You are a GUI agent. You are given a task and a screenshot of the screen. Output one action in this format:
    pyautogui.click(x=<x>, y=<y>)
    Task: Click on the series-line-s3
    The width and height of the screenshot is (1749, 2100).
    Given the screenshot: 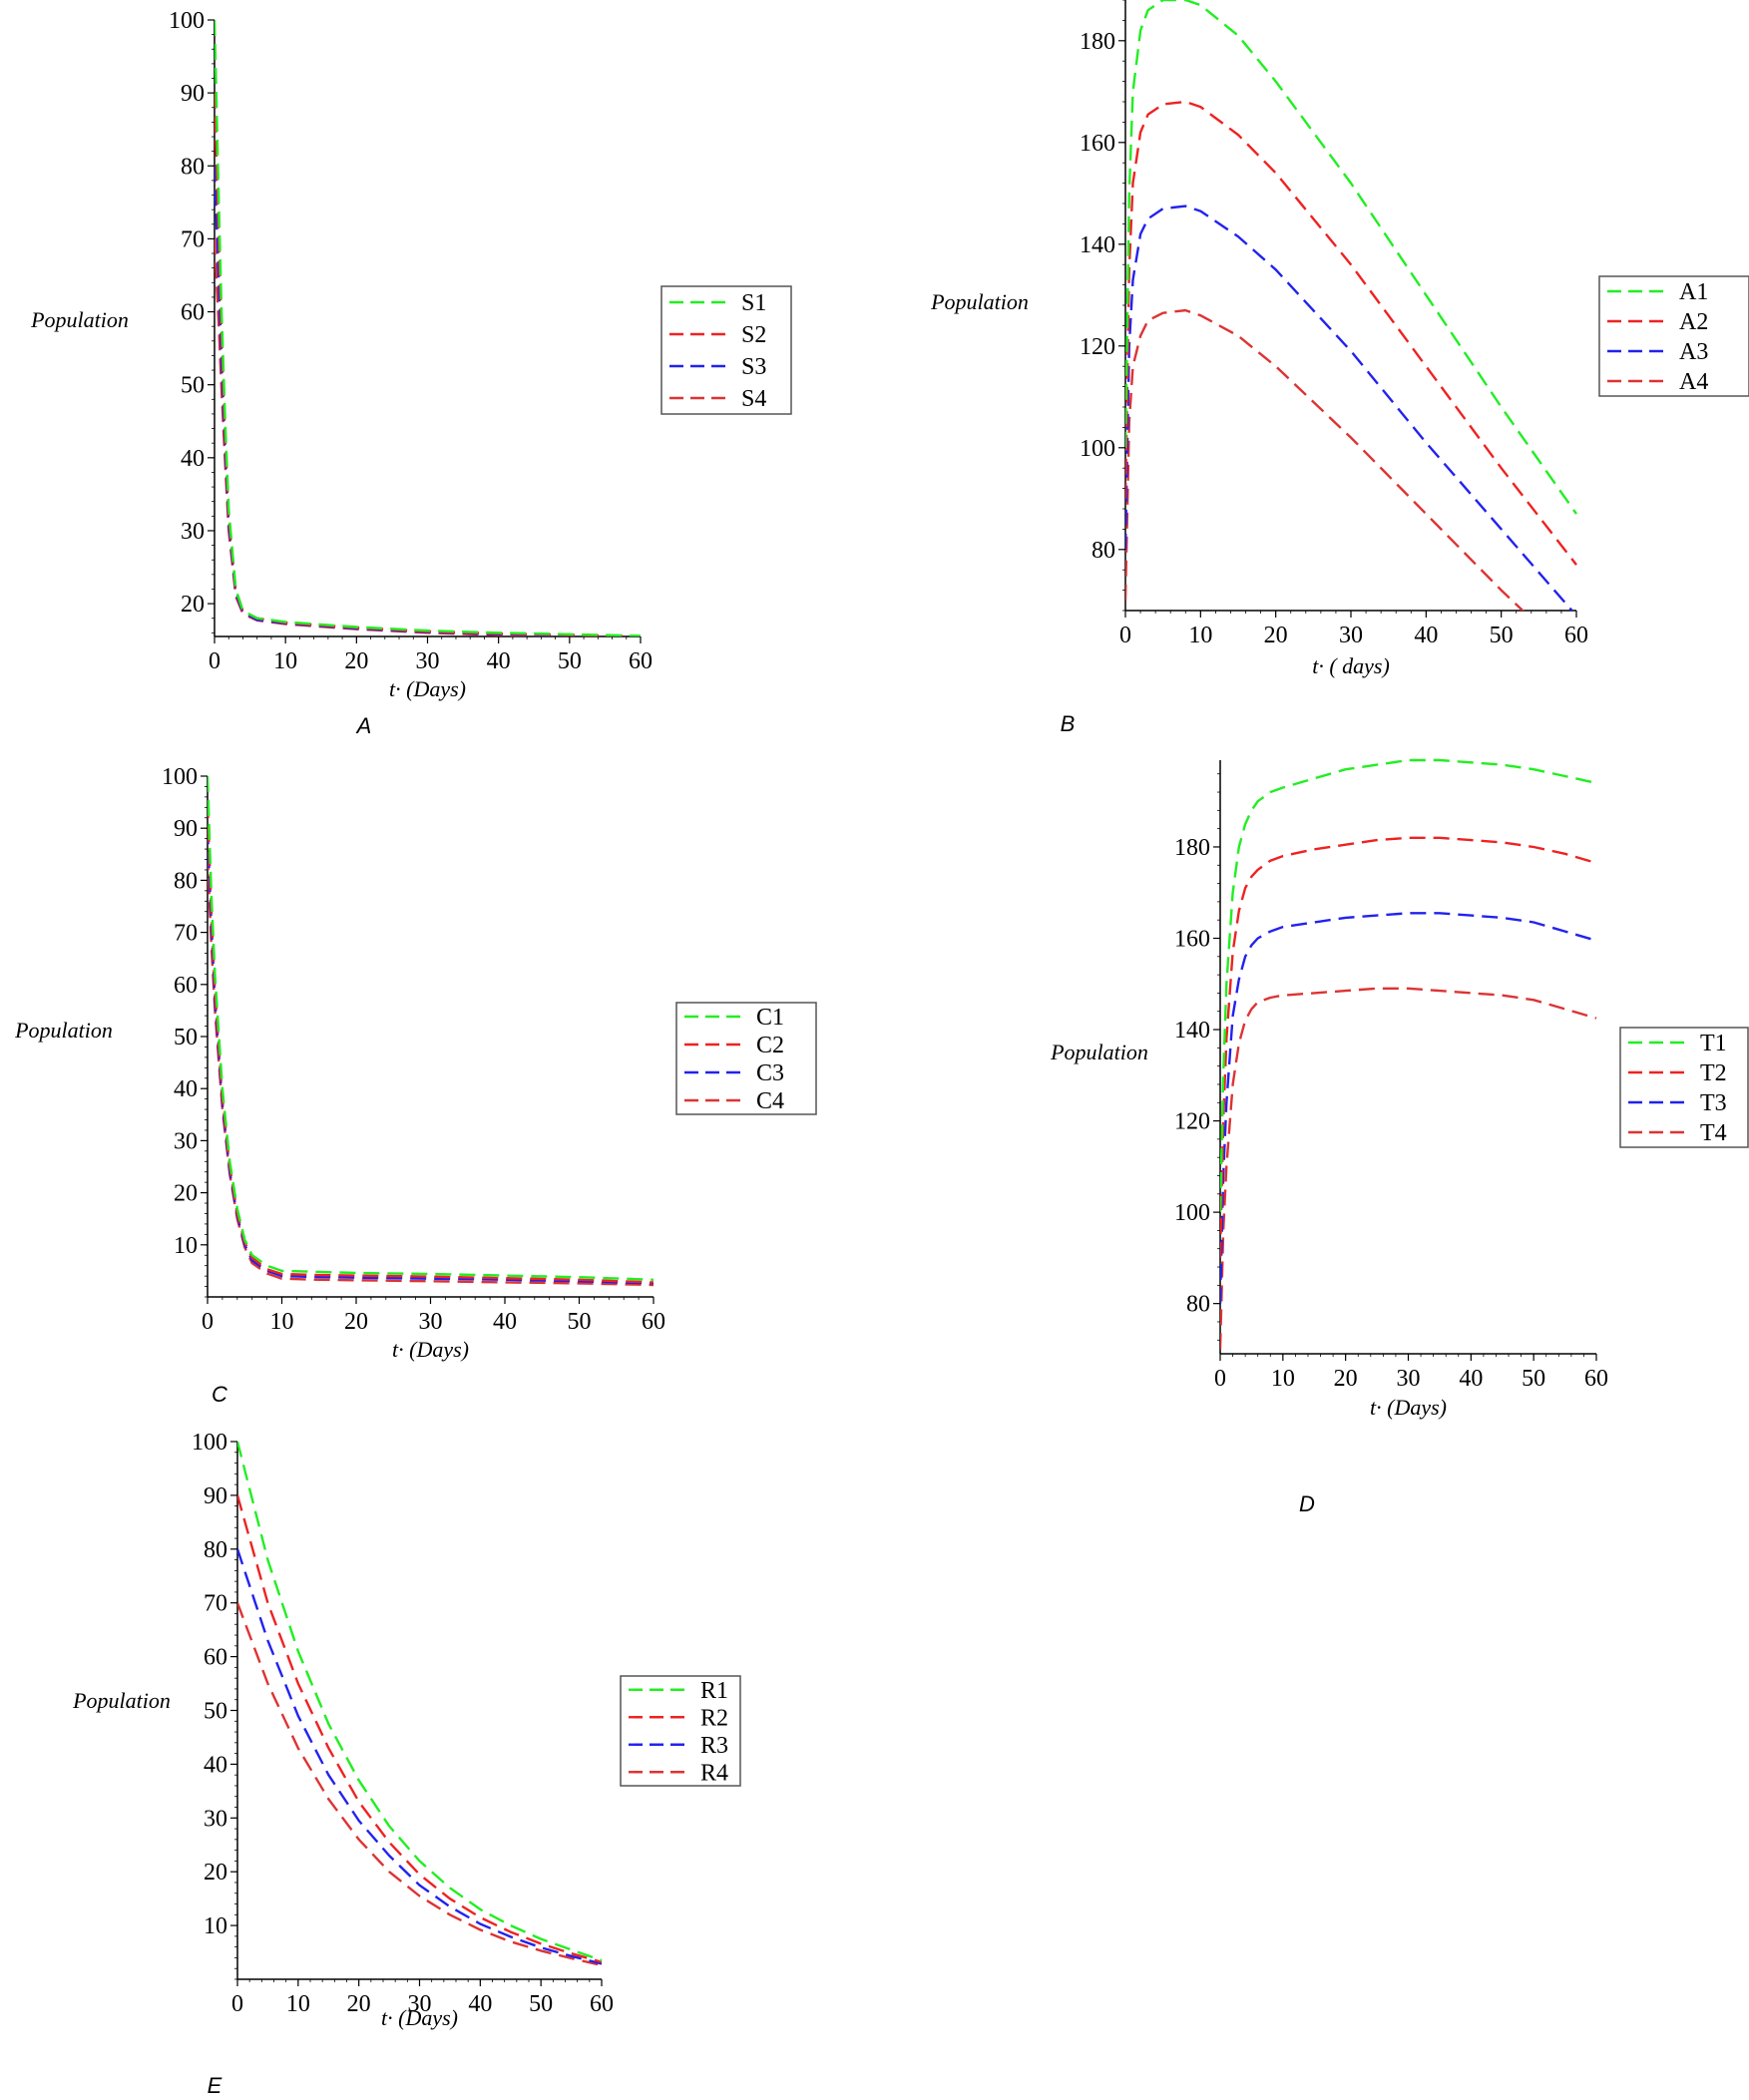 What is the action you would take?
    pyautogui.click(x=428, y=401)
    